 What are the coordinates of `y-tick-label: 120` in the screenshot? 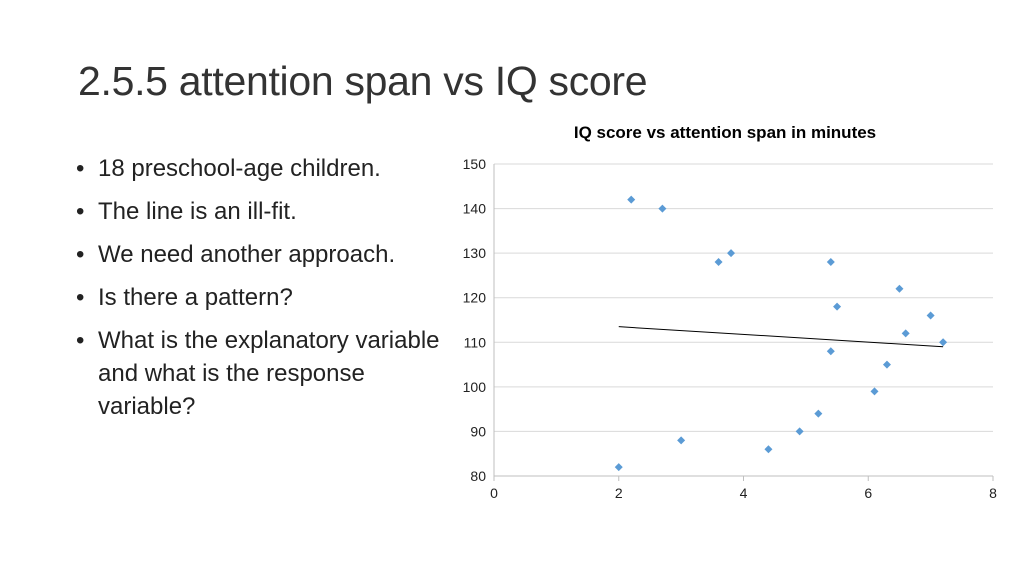 It's located at (475, 298).